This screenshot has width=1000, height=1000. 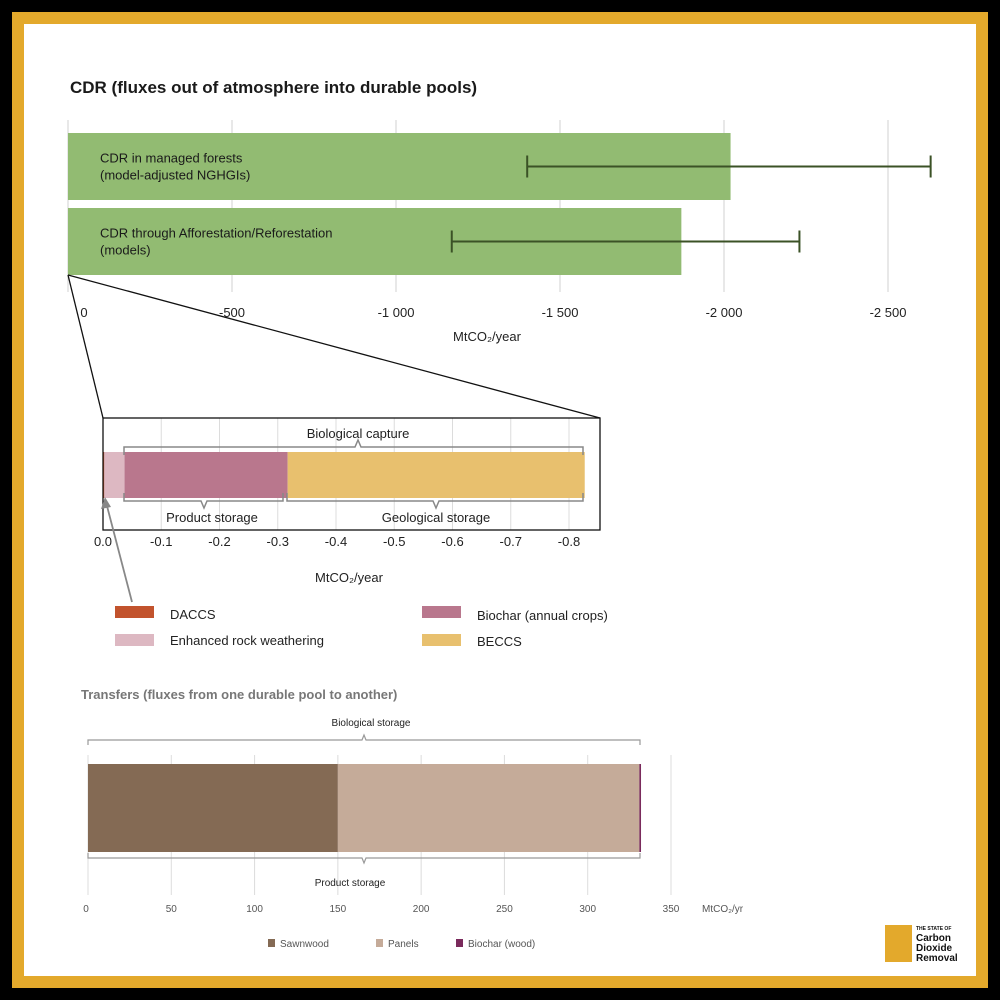 What do you see at coordinates (212, 517) in the screenshot?
I see `product-storage-label: Product storage` at bounding box center [212, 517].